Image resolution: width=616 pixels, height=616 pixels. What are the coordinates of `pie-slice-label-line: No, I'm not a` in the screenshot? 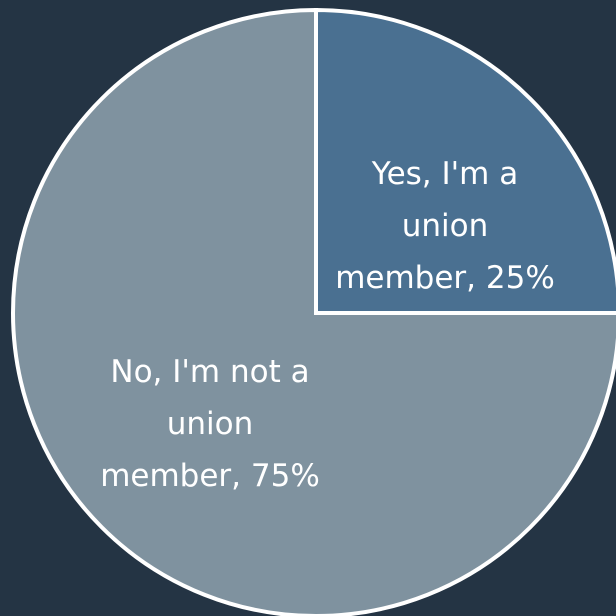 It's located at (209, 372).